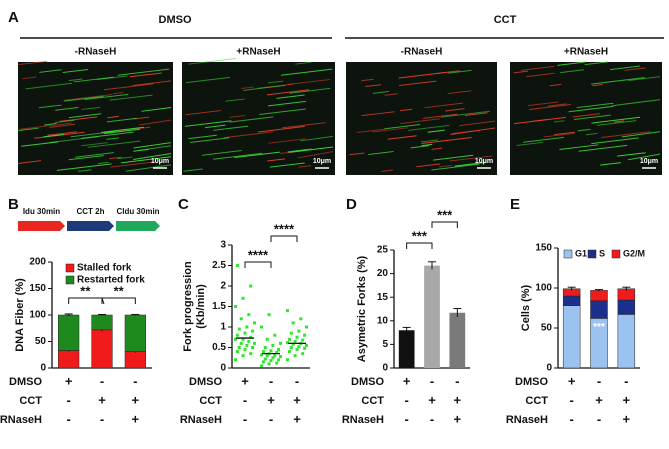  Describe the element at coordinates (420, 235) in the screenshot. I see `significance: ***` at that location.